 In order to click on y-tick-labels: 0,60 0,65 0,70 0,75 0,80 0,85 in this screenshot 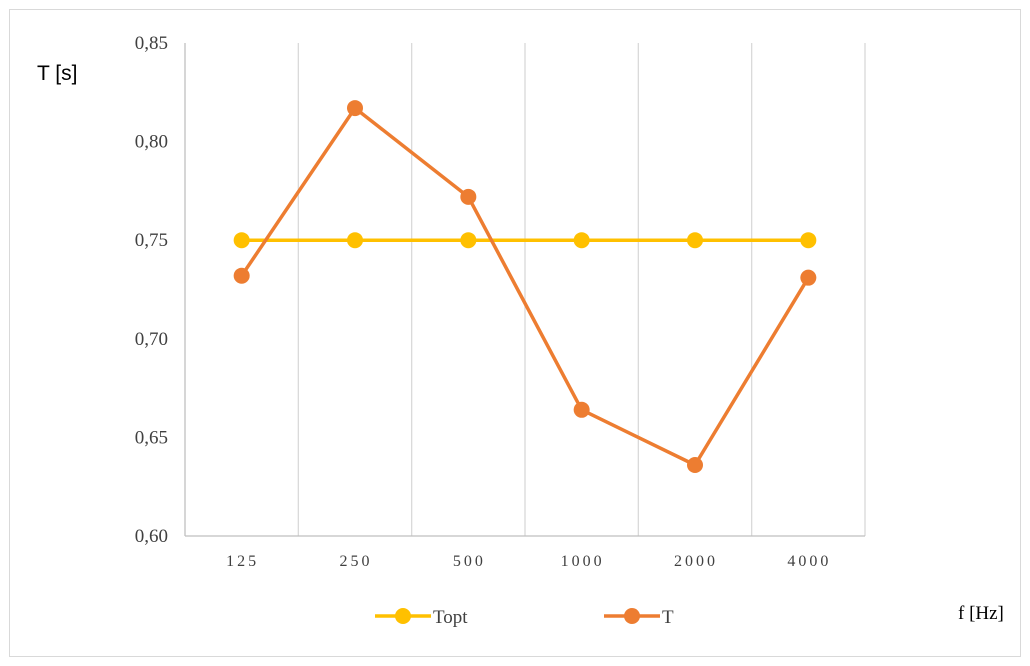, I will do `click(151, 290)`.